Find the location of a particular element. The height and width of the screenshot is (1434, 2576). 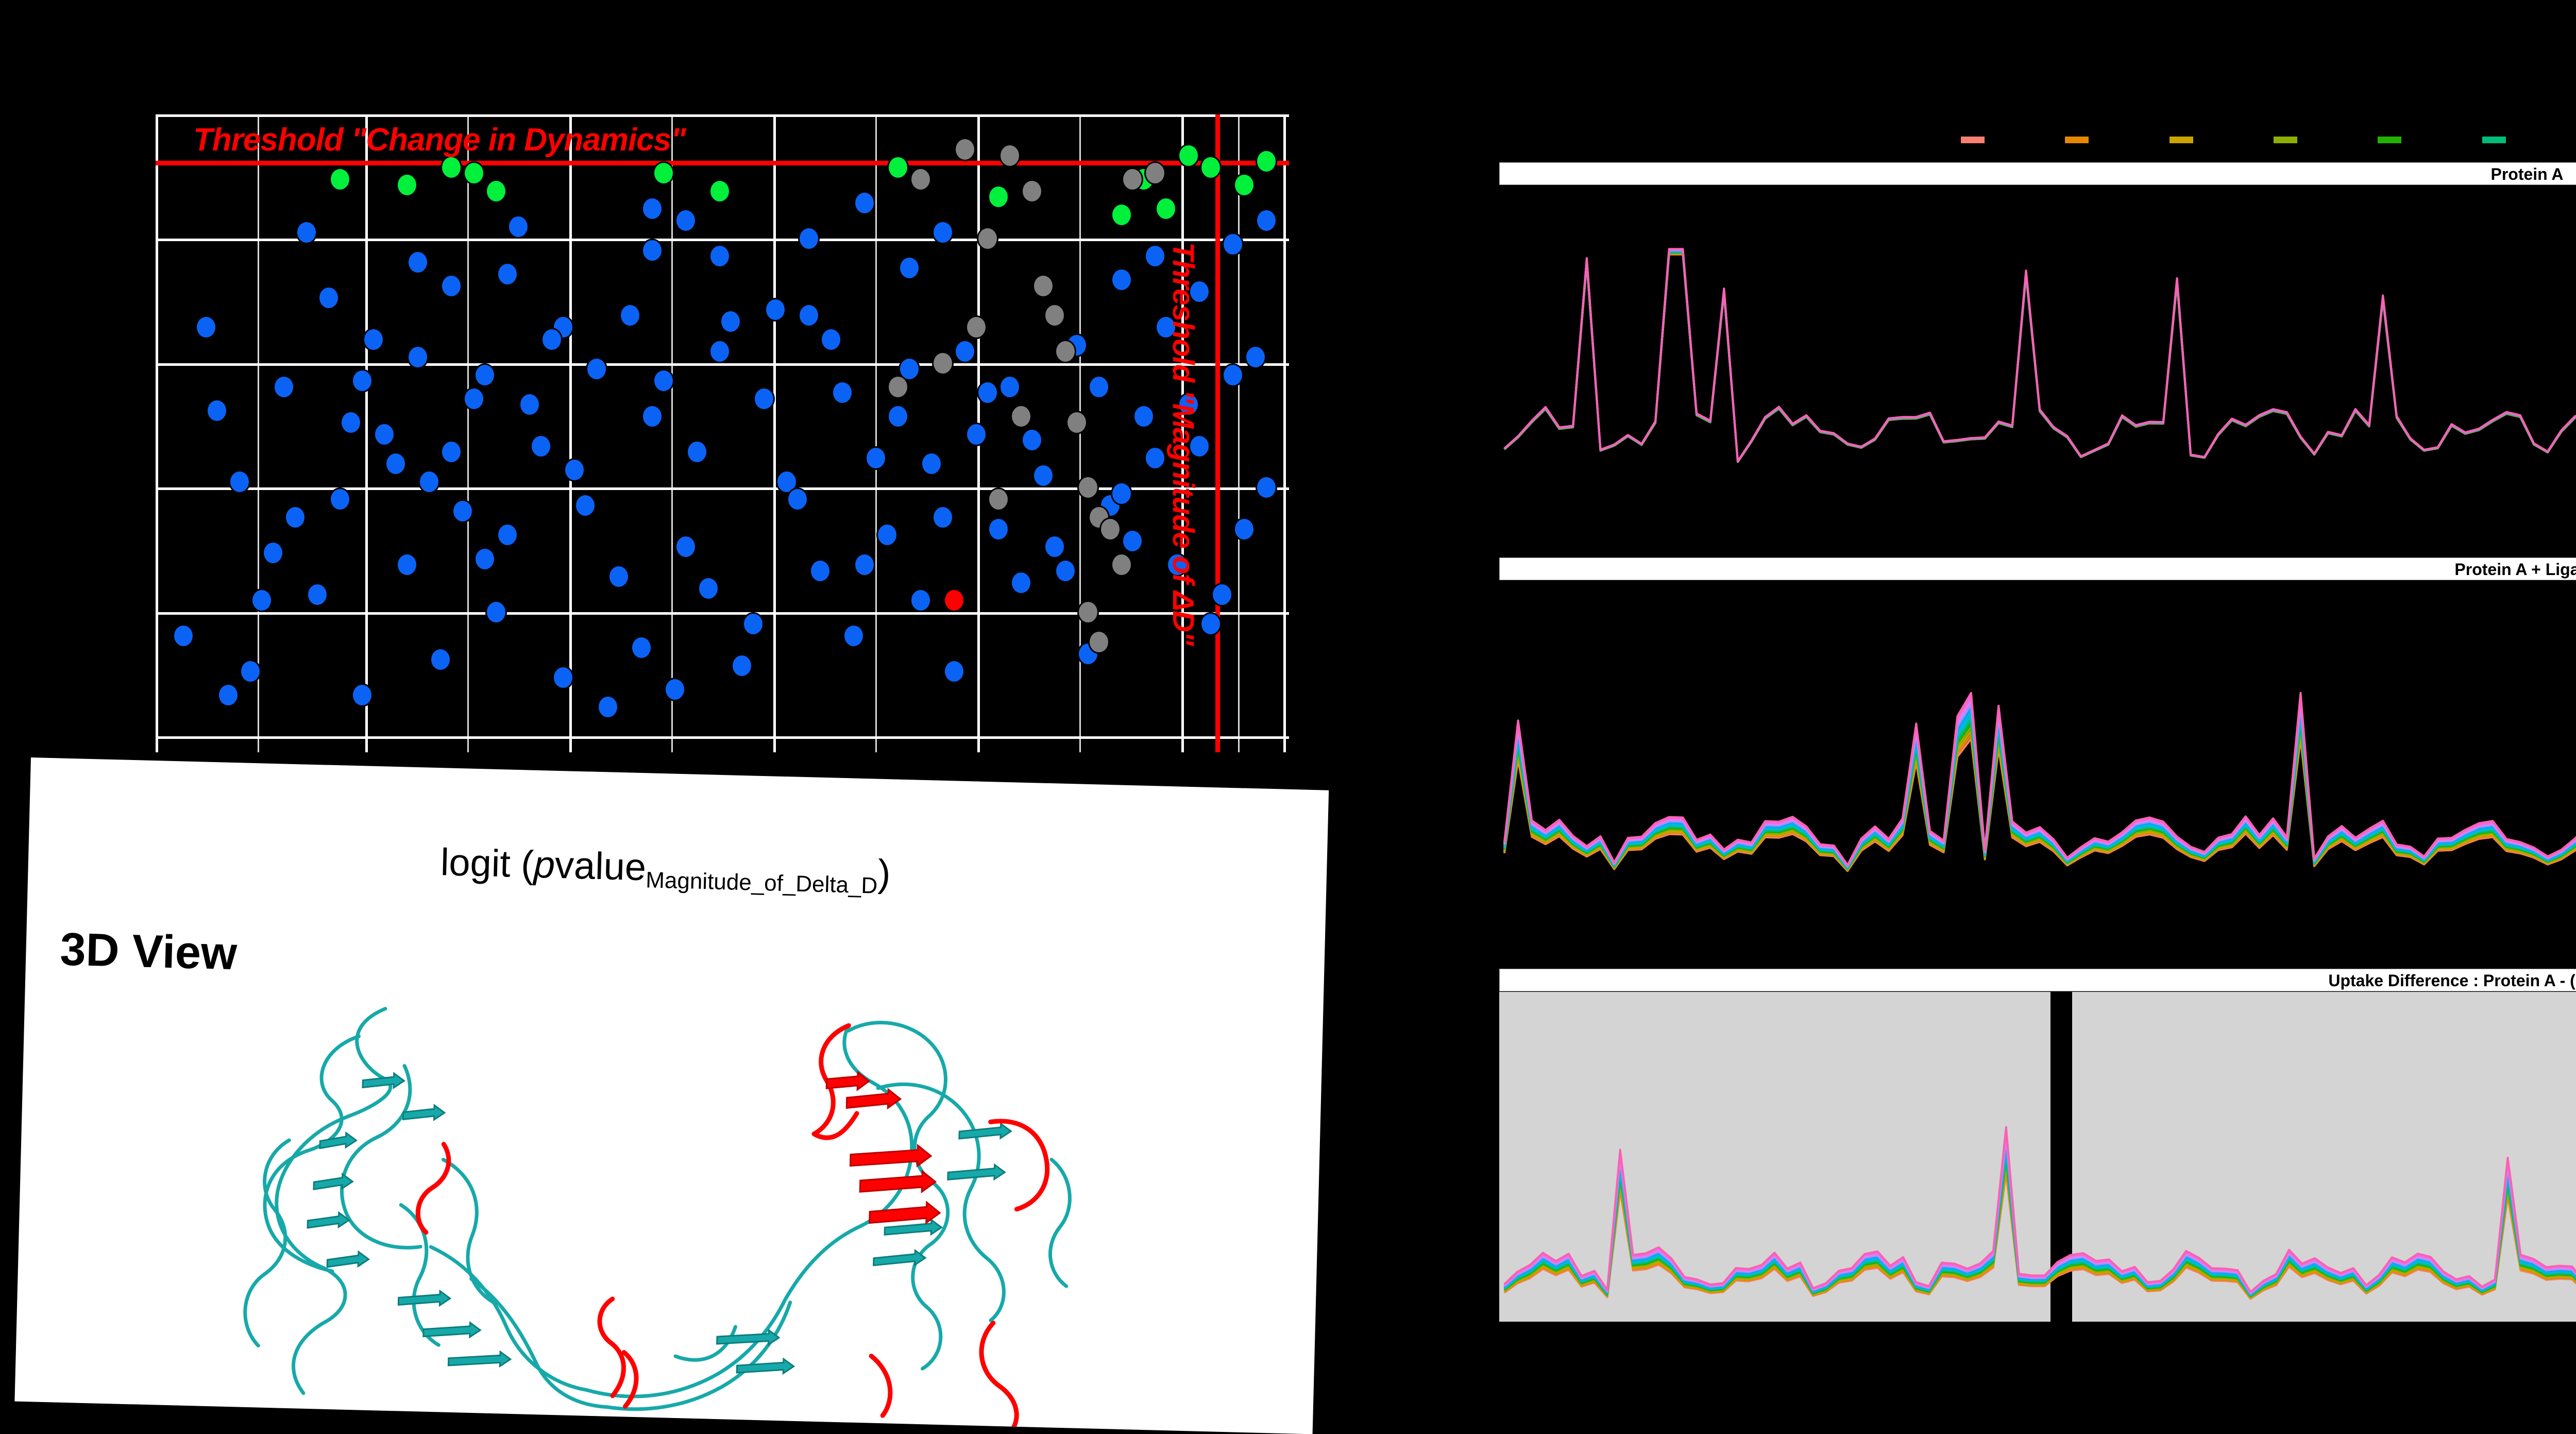

protein-ribbon-structure is located at coordinates (653, 1206).